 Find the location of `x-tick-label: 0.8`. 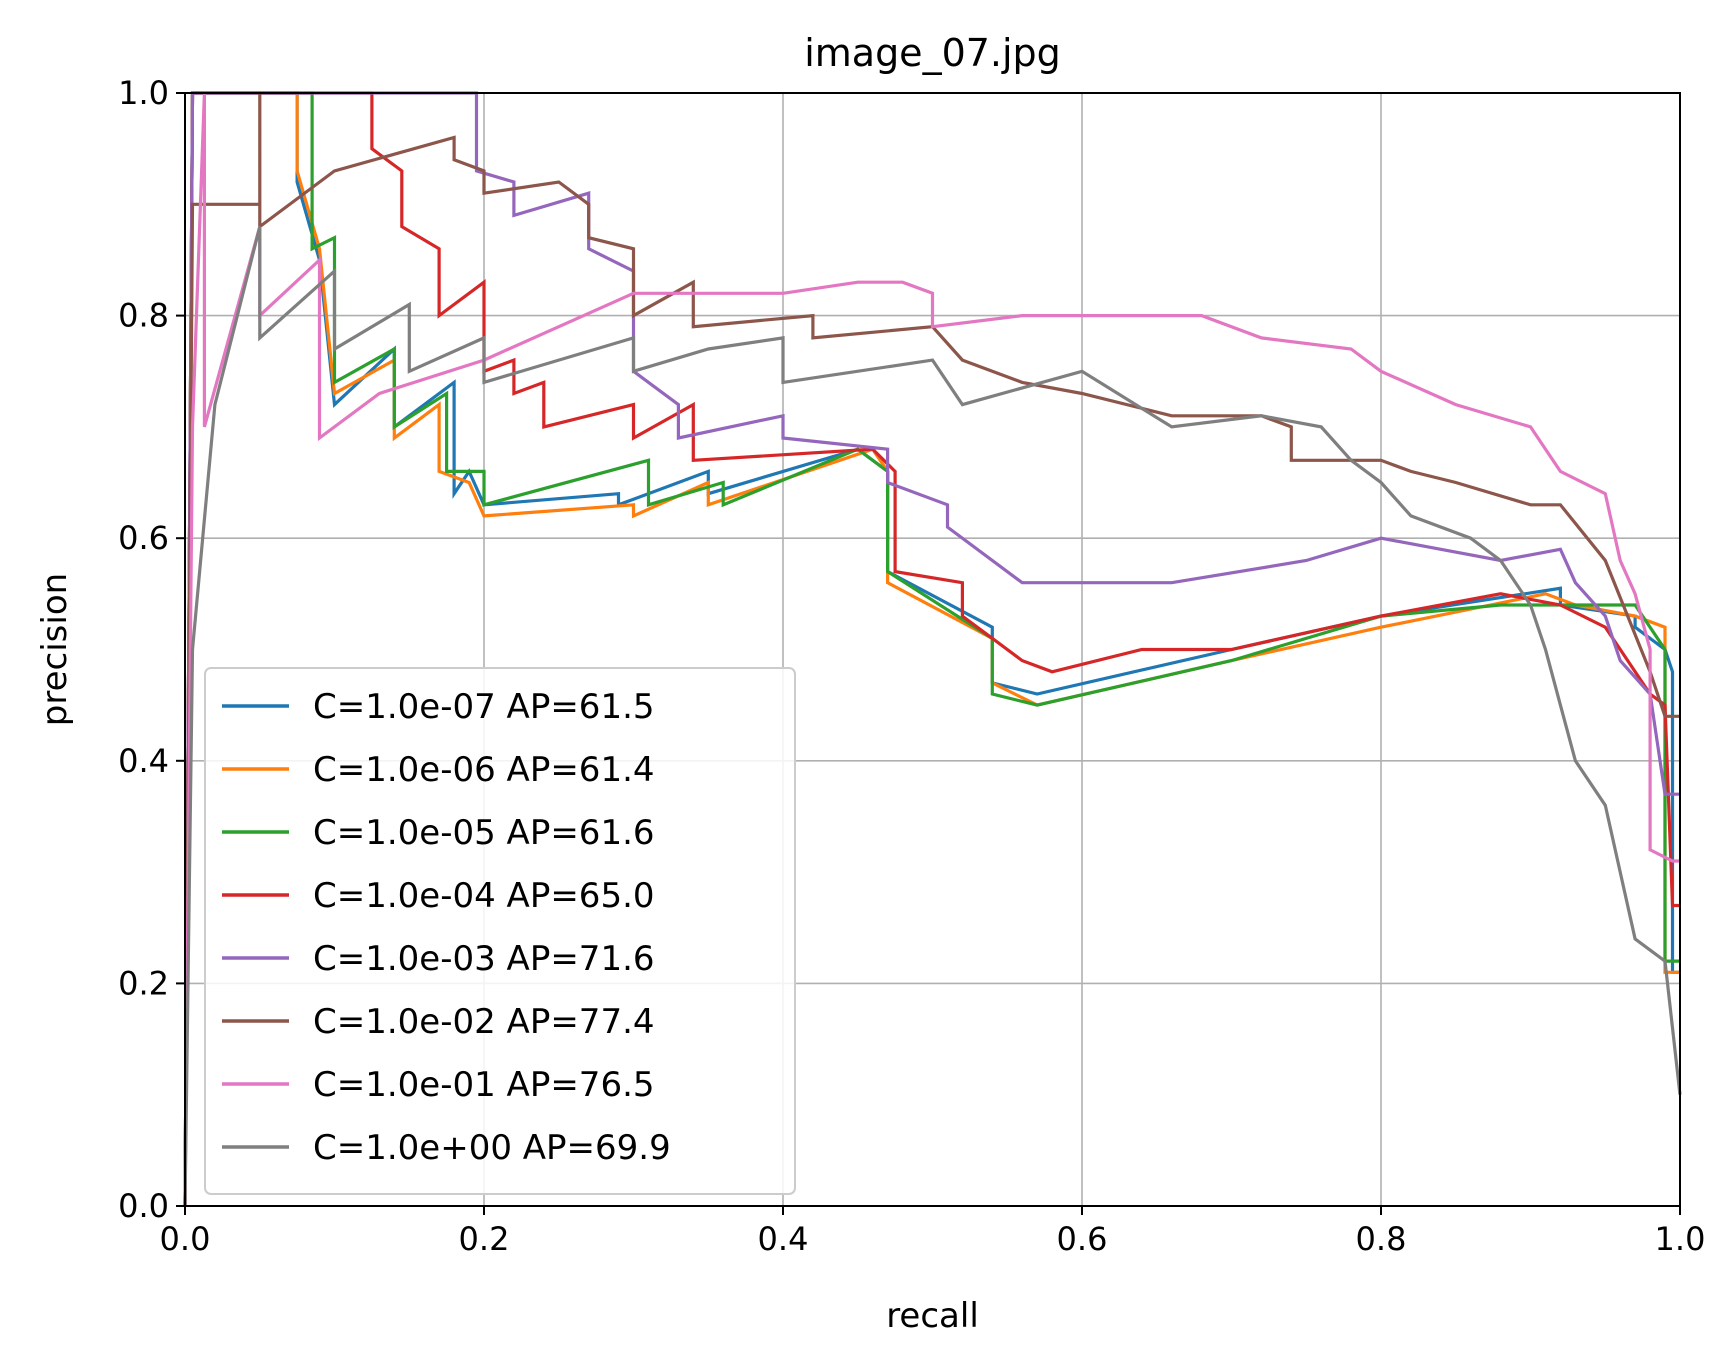

x-tick-label: 0.8 is located at coordinates (1381, 1239).